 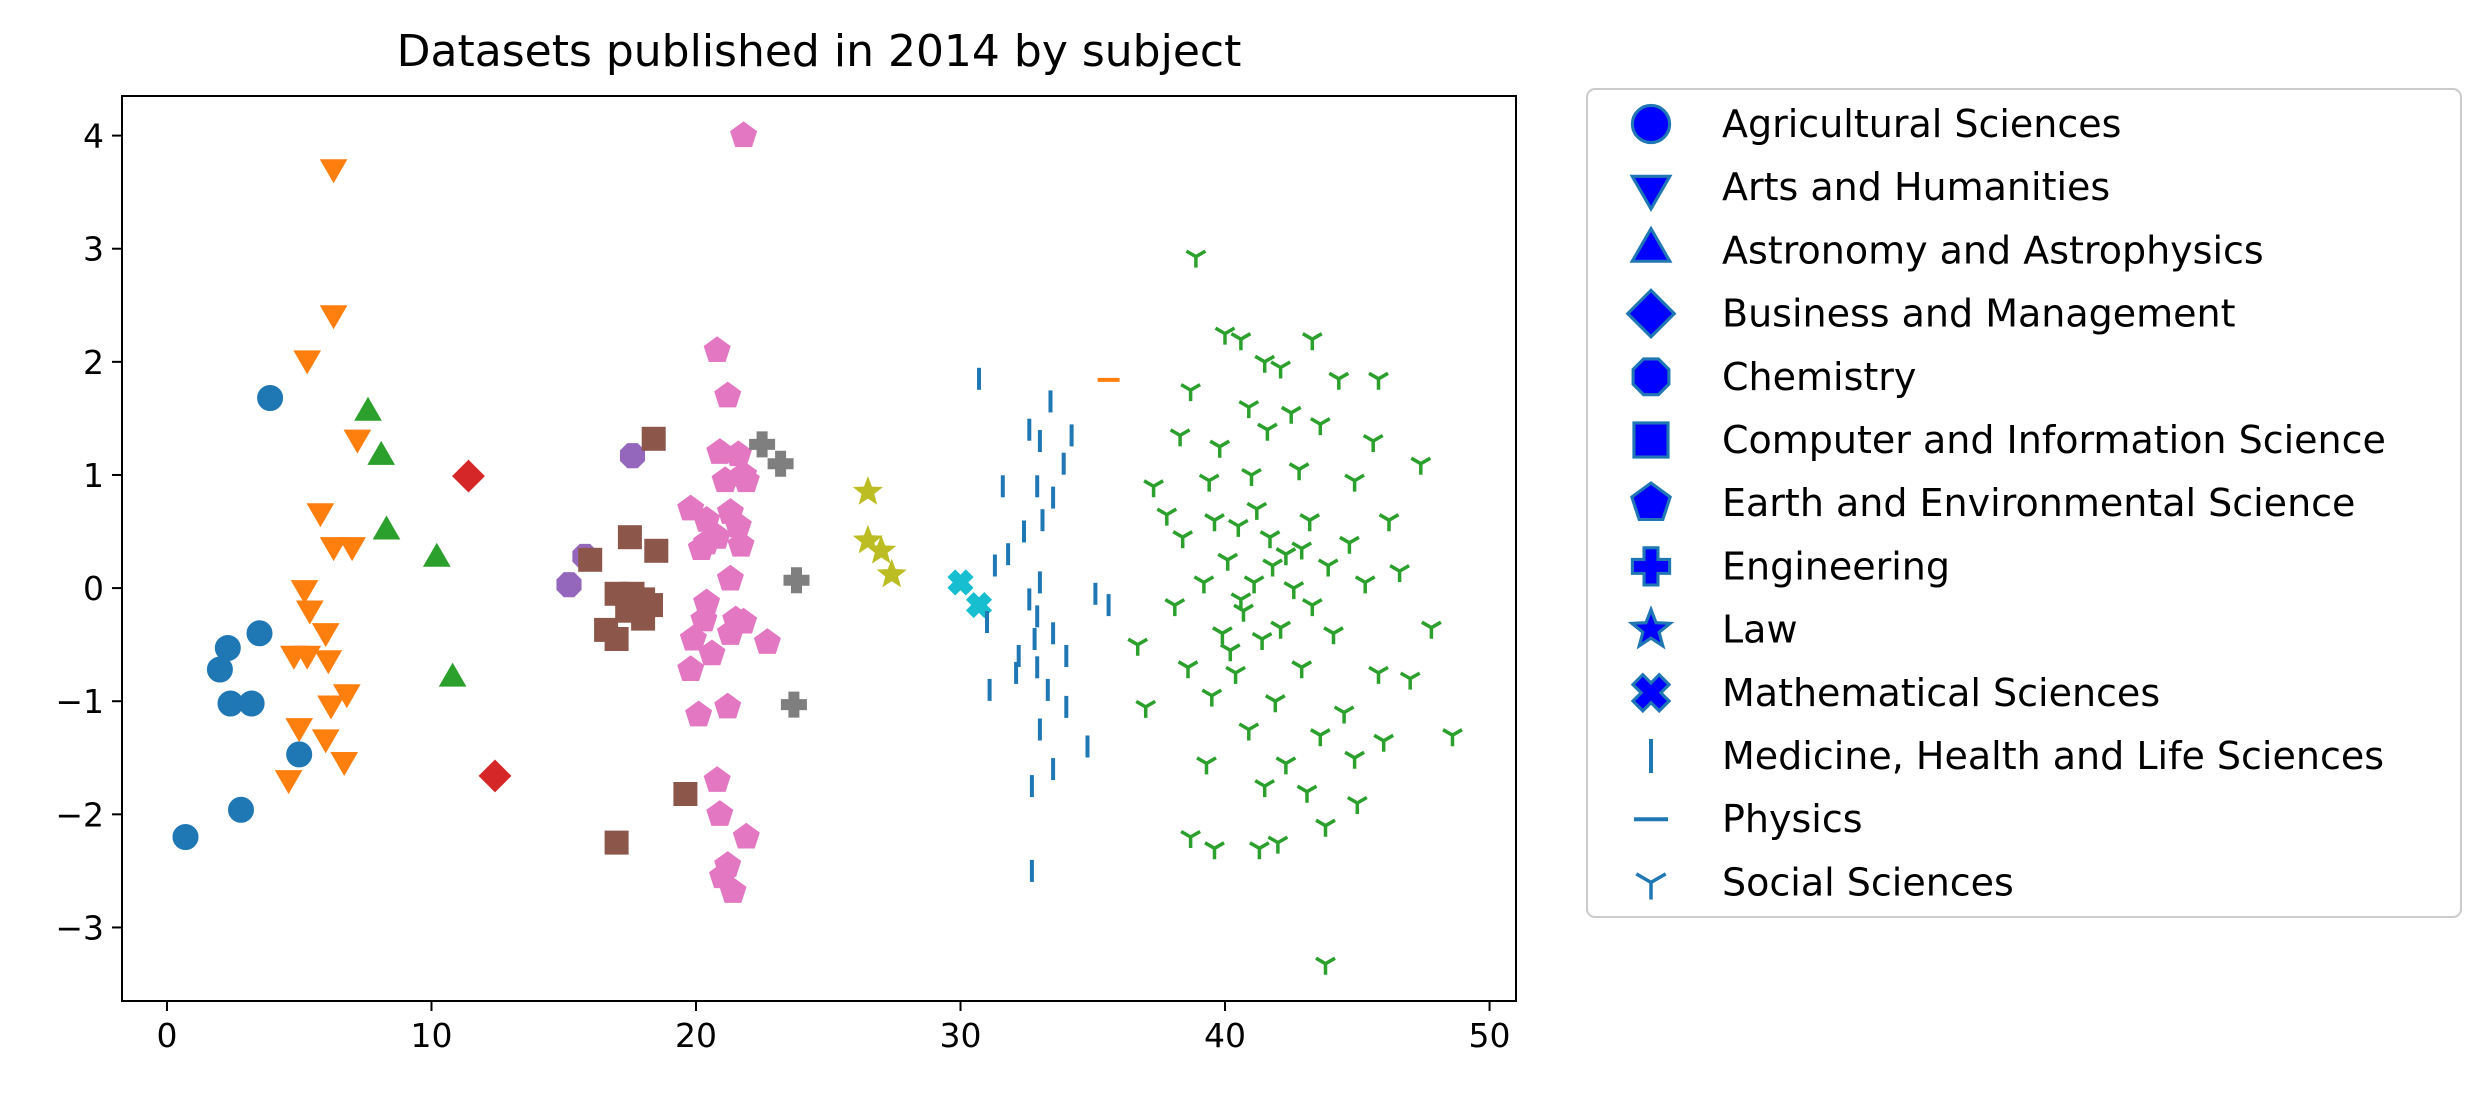 What do you see at coordinates (1916, 187) in the screenshot?
I see `legend-label: Arts and Humanities` at bounding box center [1916, 187].